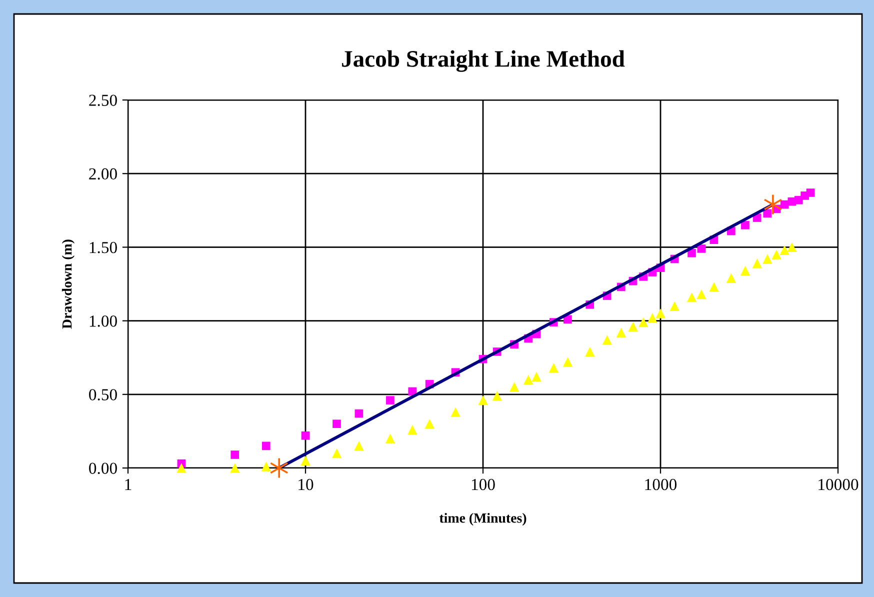 This screenshot has height=597, width=874. I want to click on x-tick-label: 1, so click(128, 484).